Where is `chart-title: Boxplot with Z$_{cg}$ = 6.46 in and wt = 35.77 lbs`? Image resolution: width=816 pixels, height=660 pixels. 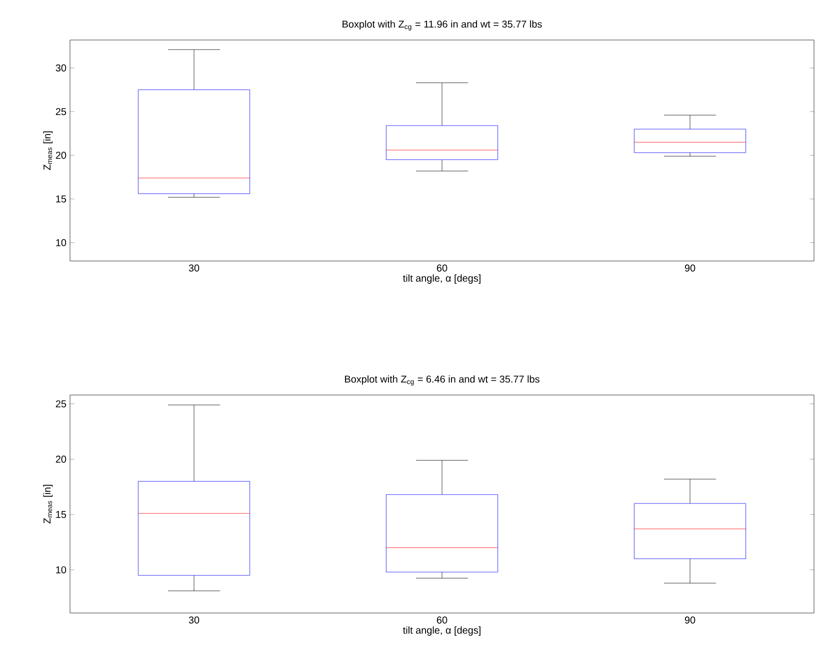
chart-title: Boxplot with Z$_{cg}$ = 6.46 in and wt = 35.77 lbs is located at coordinates (442, 380).